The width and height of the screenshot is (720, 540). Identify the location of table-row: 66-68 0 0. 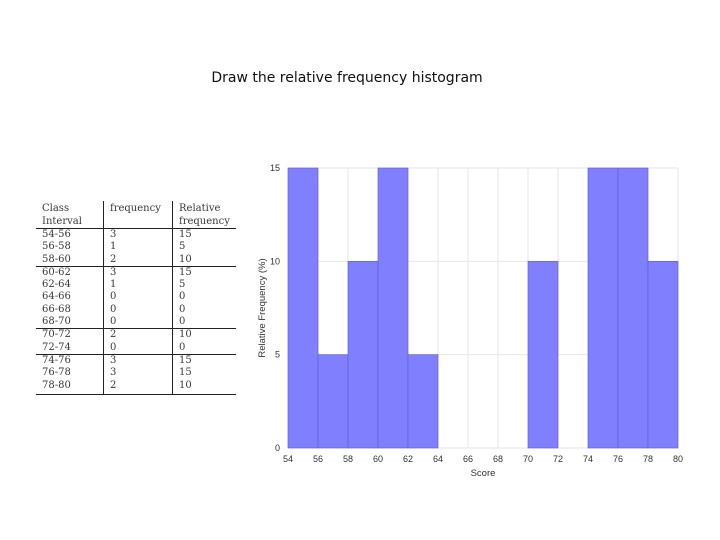
(136, 310).